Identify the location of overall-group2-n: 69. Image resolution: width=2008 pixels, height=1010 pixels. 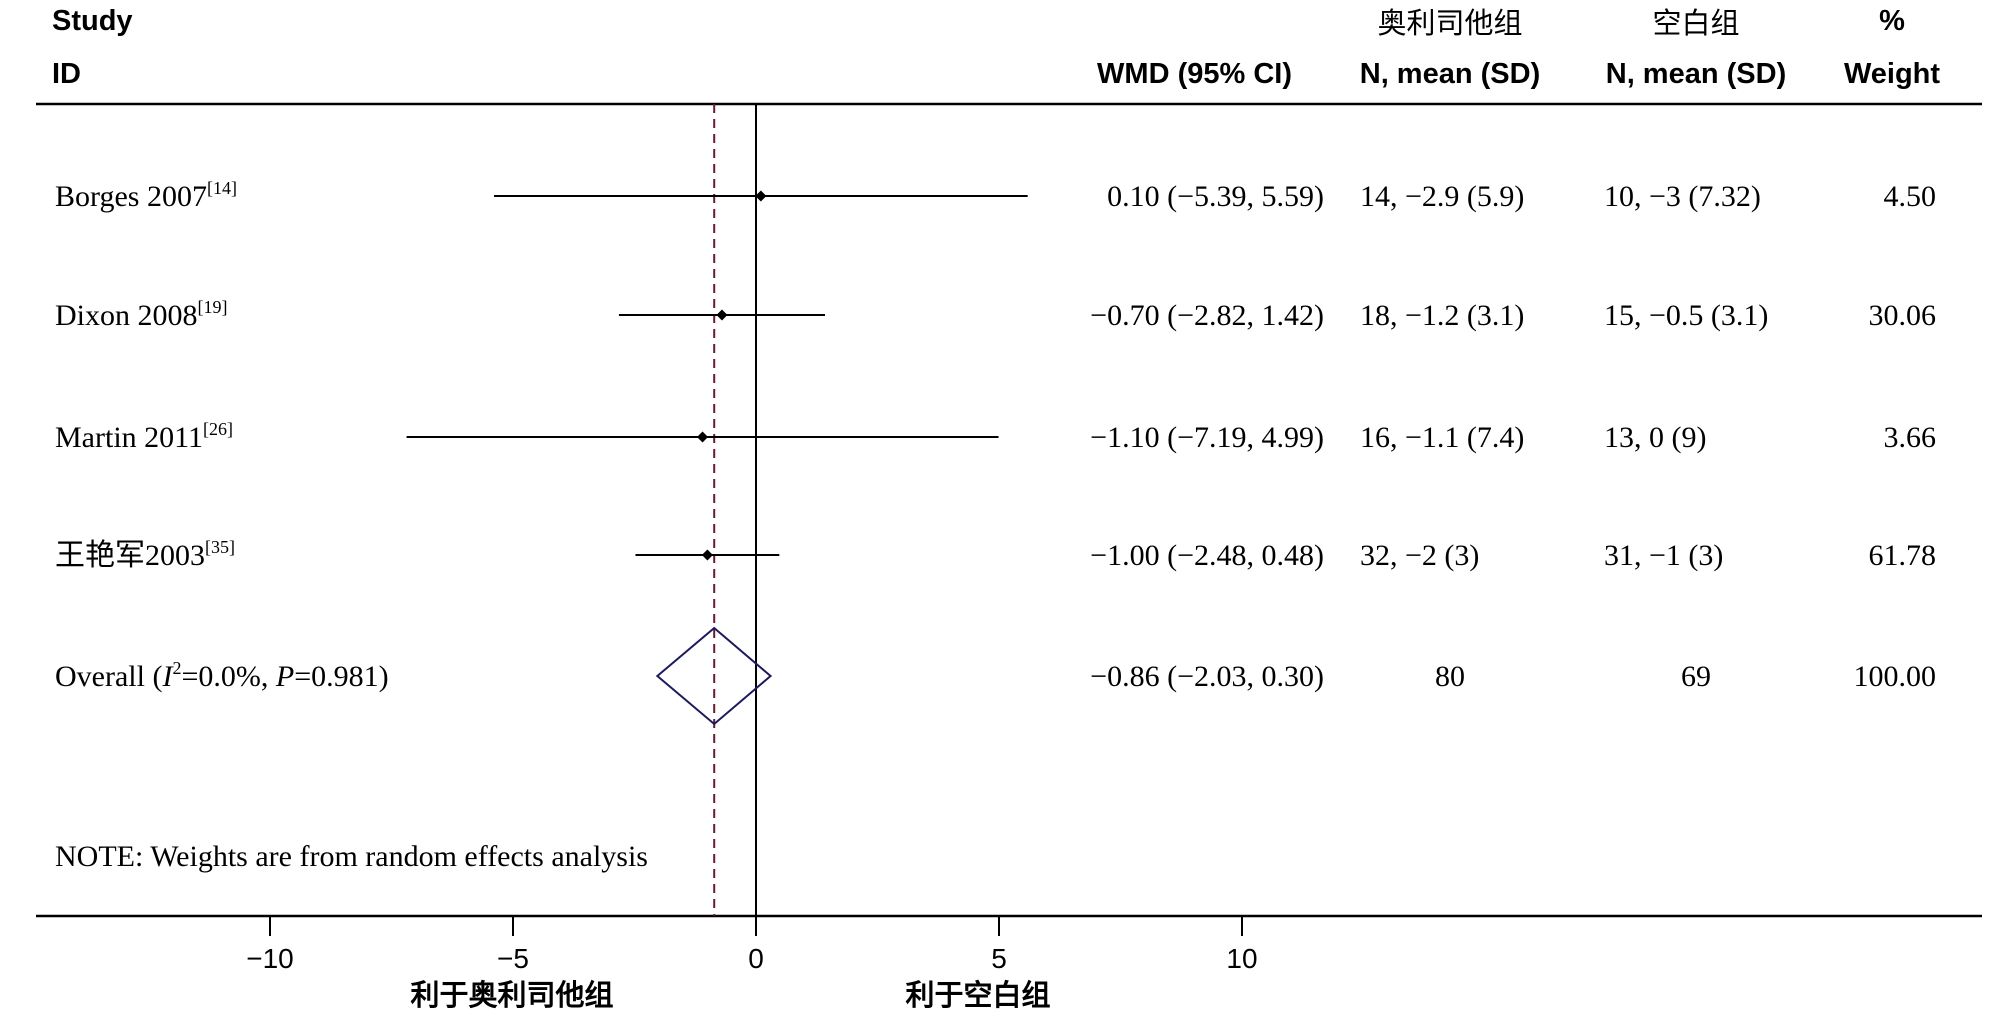
(1696, 676).